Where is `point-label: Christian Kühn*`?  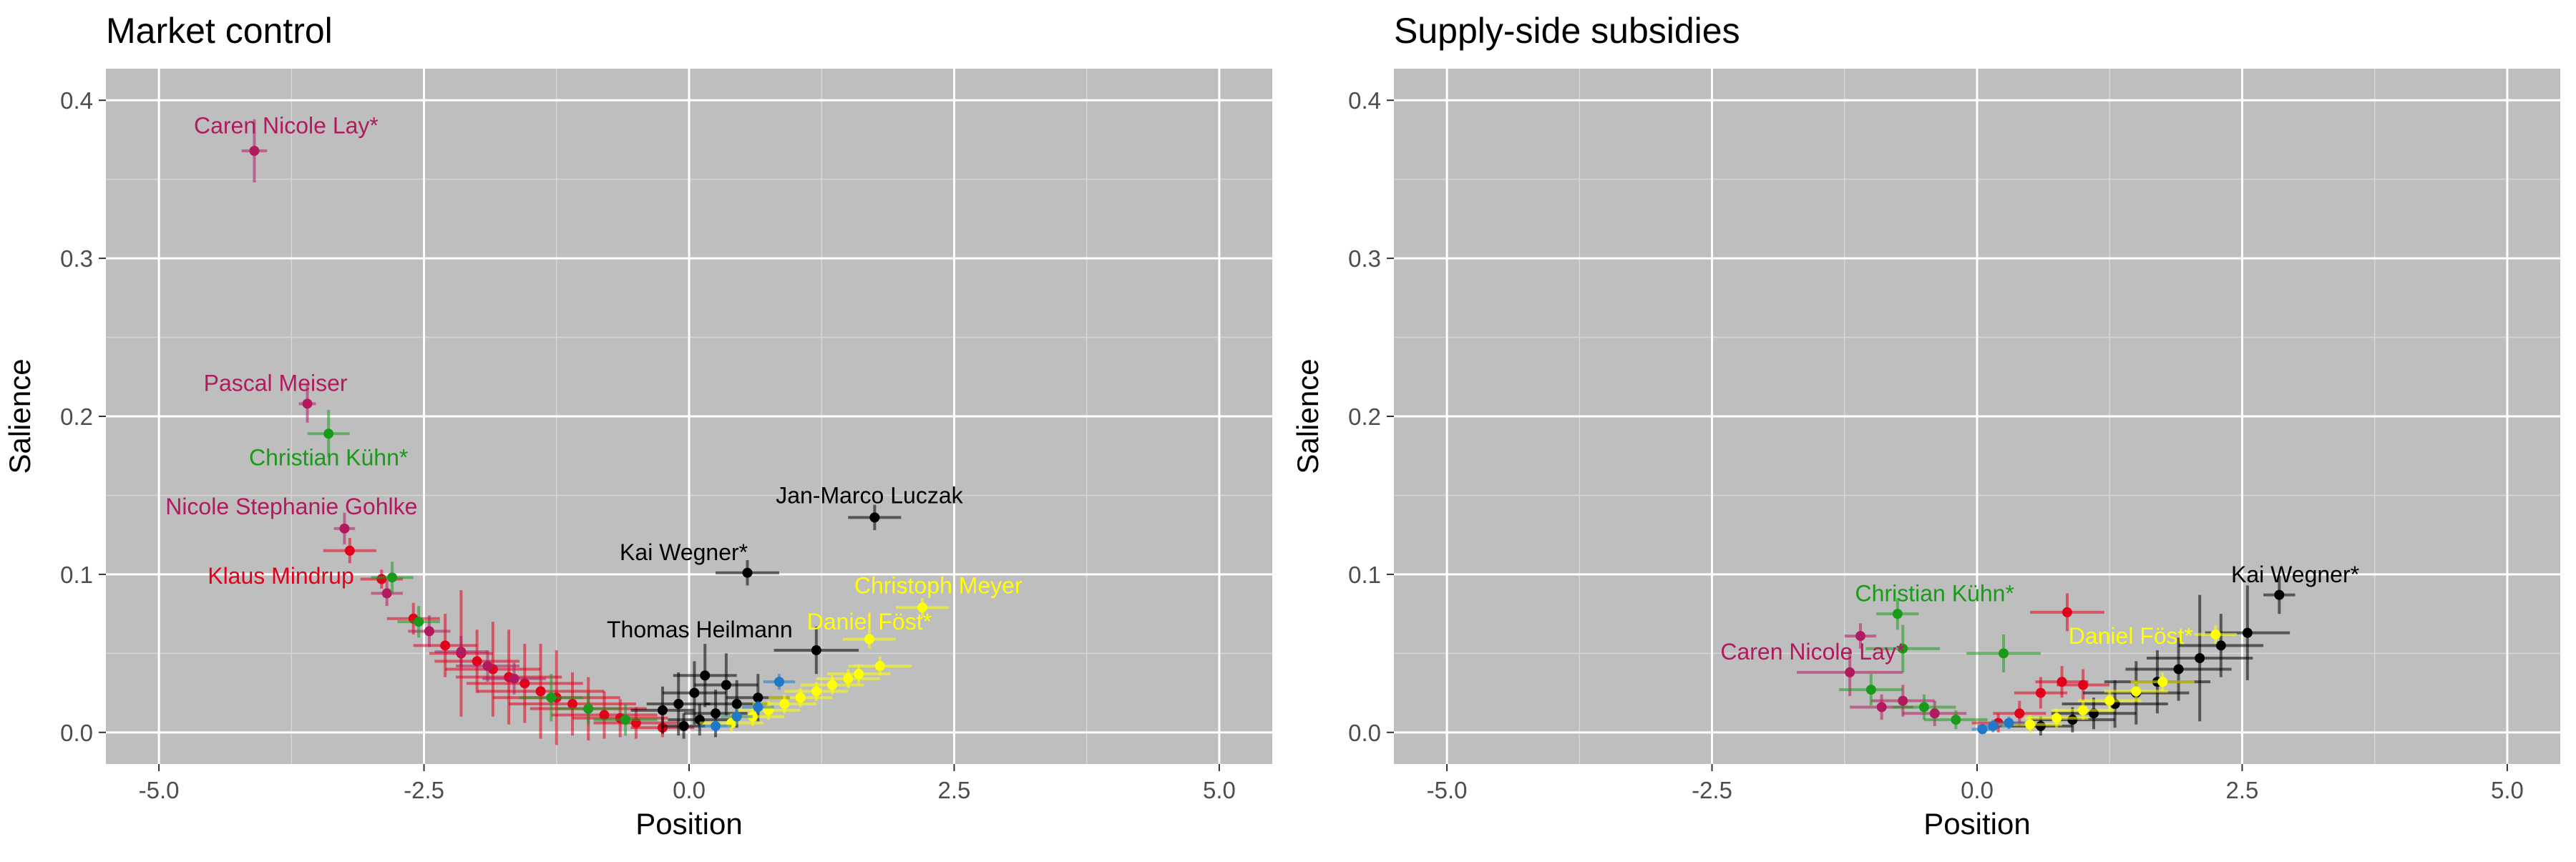
point-label: Christian Kühn* is located at coordinates (328, 457).